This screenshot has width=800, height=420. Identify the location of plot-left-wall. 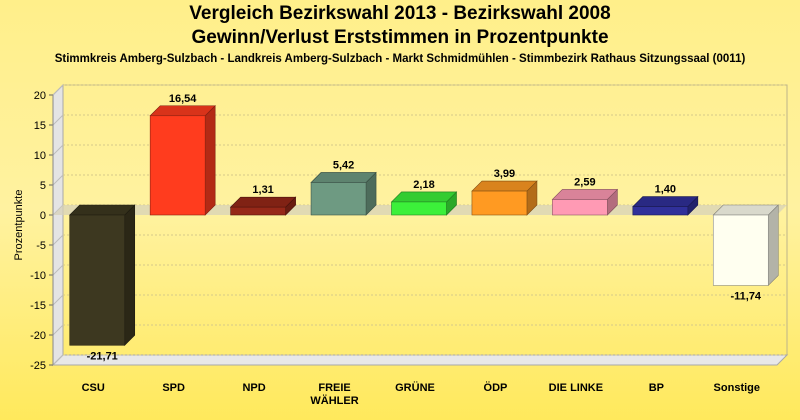
(58, 225).